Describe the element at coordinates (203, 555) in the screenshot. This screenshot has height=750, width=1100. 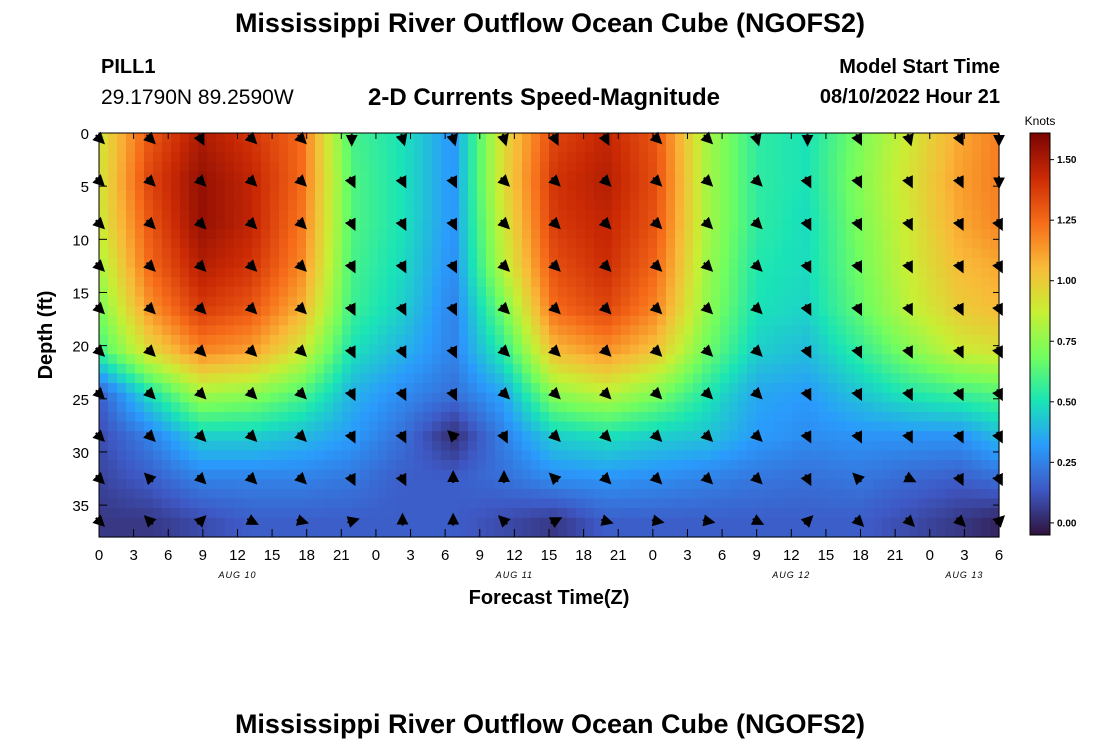
I see `x-tick-label: 9` at that location.